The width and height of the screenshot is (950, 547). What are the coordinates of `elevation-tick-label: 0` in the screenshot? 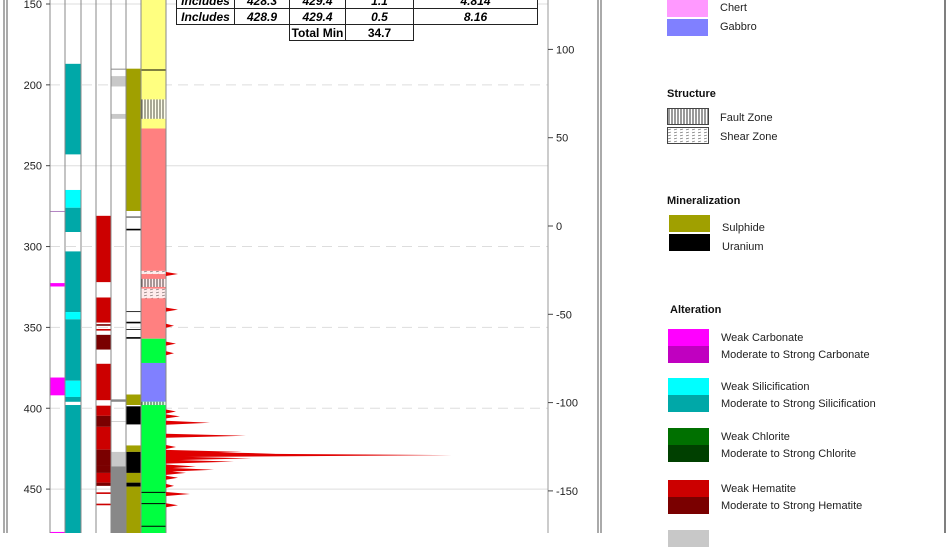 It's located at (559, 227).